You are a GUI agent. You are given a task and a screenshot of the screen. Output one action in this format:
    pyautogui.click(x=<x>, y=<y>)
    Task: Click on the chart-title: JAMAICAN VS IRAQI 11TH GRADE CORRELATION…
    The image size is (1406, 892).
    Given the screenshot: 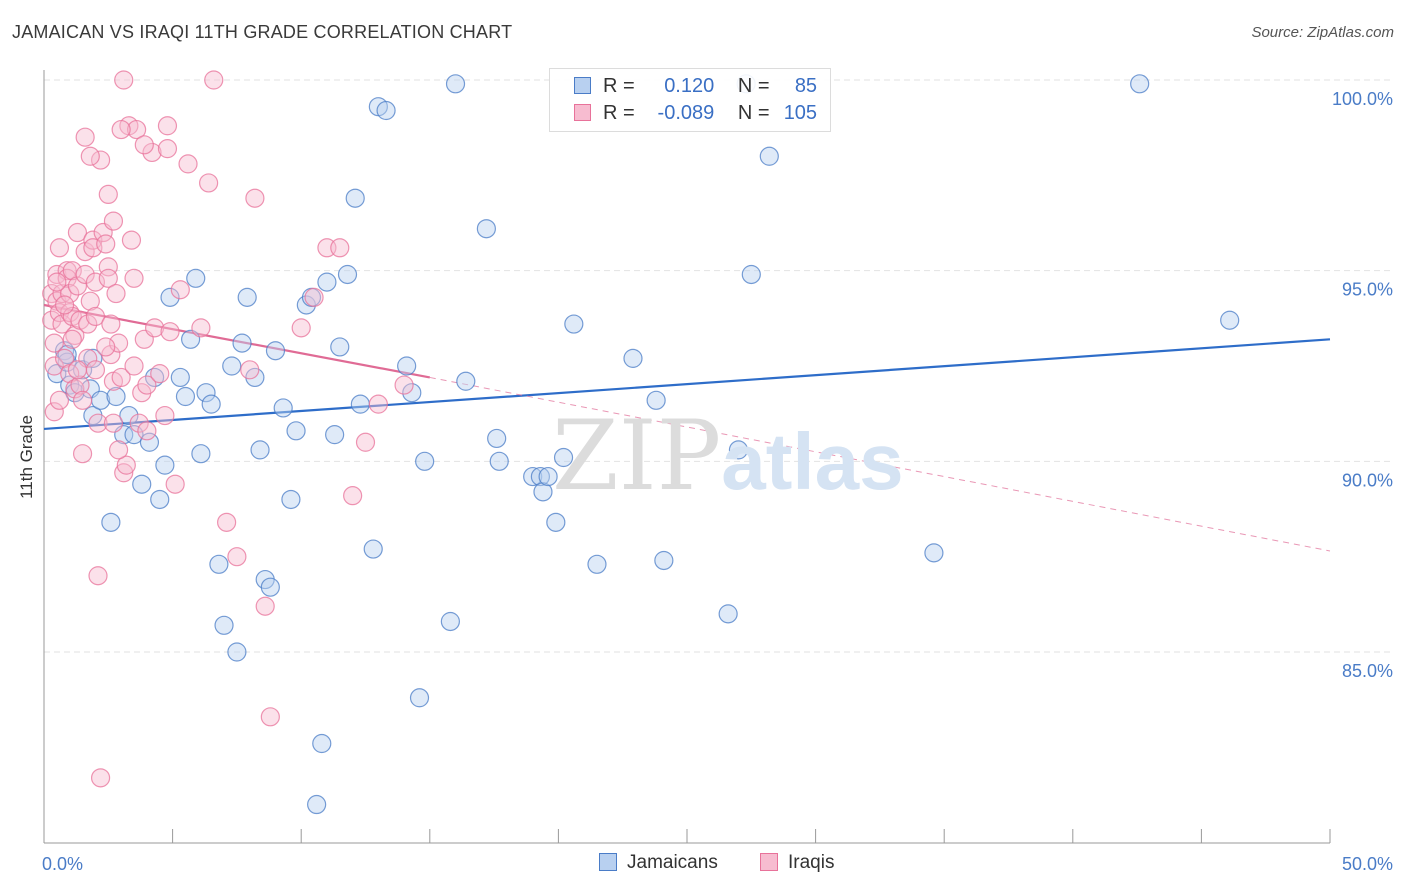 What is the action you would take?
    pyautogui.click(x=262, y=32)
    